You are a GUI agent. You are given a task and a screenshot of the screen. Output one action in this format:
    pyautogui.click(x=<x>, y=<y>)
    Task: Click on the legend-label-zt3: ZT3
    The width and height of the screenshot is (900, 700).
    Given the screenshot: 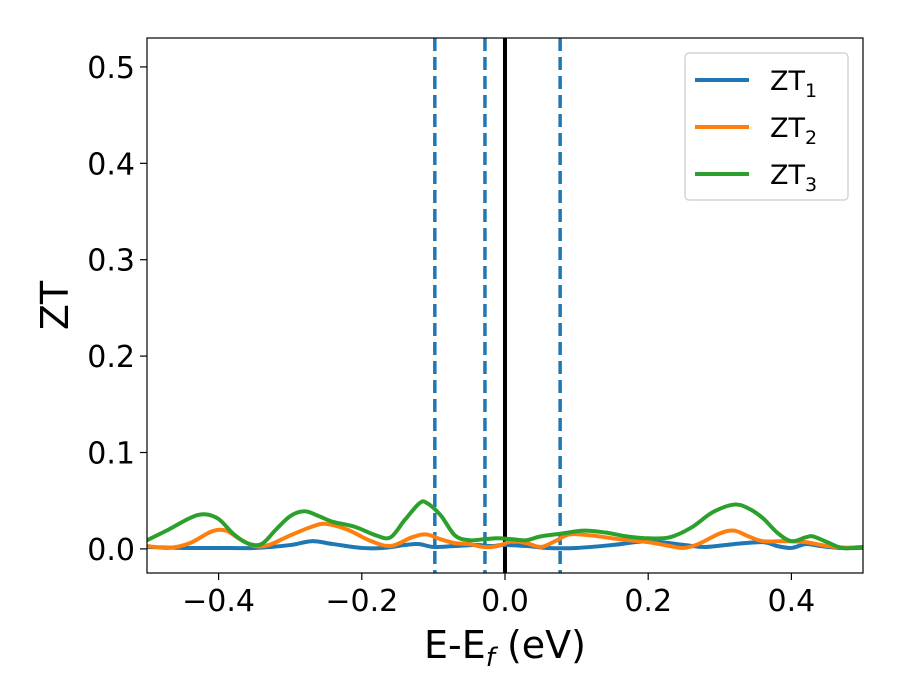 What is the action you would take?
    pyautogui.click(x=793, y=178)
    